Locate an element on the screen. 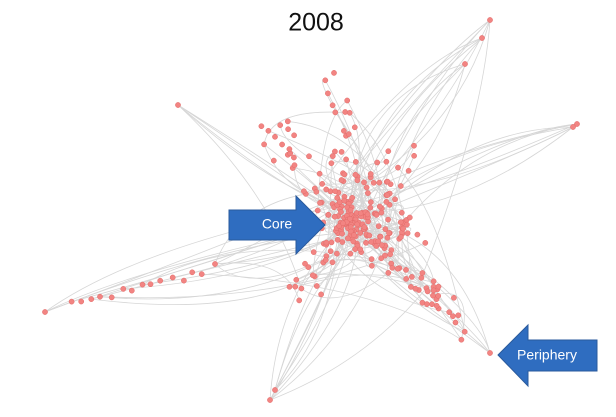  core-label: Core is located at coordinates (277, 224).